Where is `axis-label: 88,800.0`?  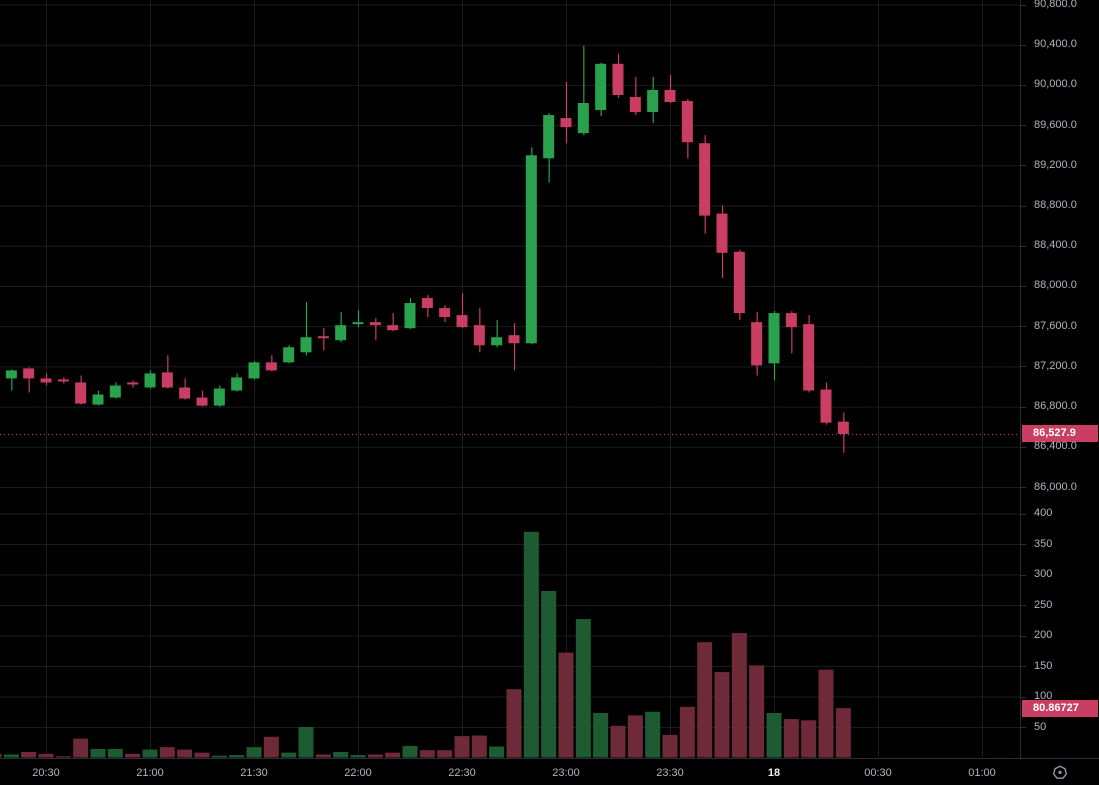
axis-label: 88,800.0 is located at coordinates (1055, 205).